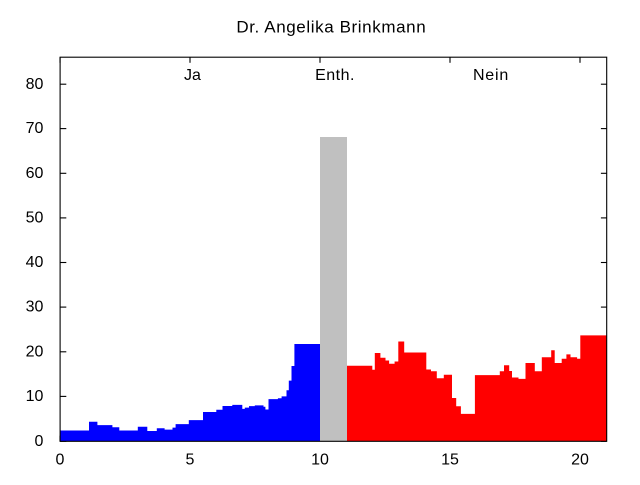  I want to click on svg-text: 60, so click(35, 173).